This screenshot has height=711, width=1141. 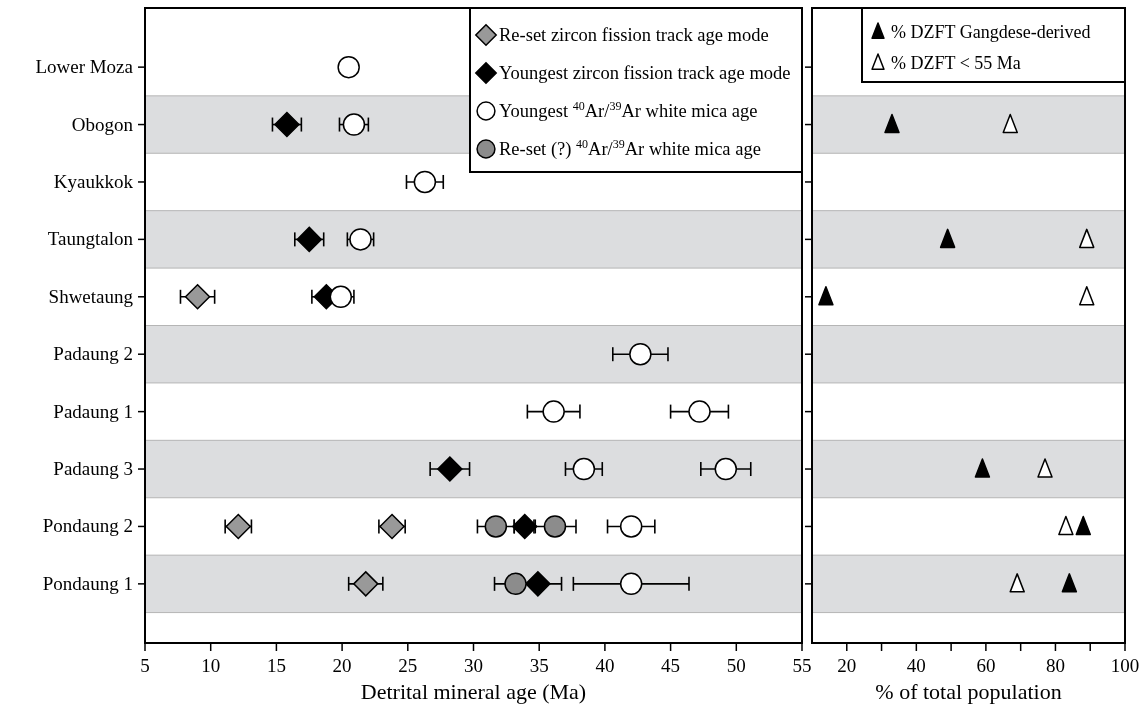 What do you see at coordinates (91, 296) in the screenshot?
I see `y-tick-label: Shwetaung` at bounding box center [91, 296].